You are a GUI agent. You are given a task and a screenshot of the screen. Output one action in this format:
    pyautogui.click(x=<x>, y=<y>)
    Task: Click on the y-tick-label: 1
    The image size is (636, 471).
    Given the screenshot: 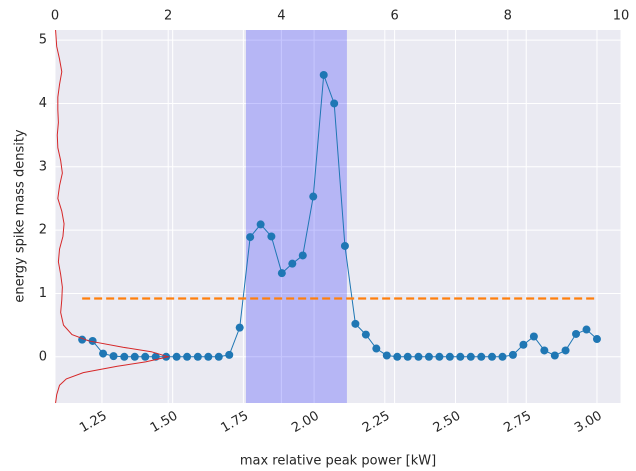 What is the action you would take?
    pyautogui.click(x=43, y=293)
    